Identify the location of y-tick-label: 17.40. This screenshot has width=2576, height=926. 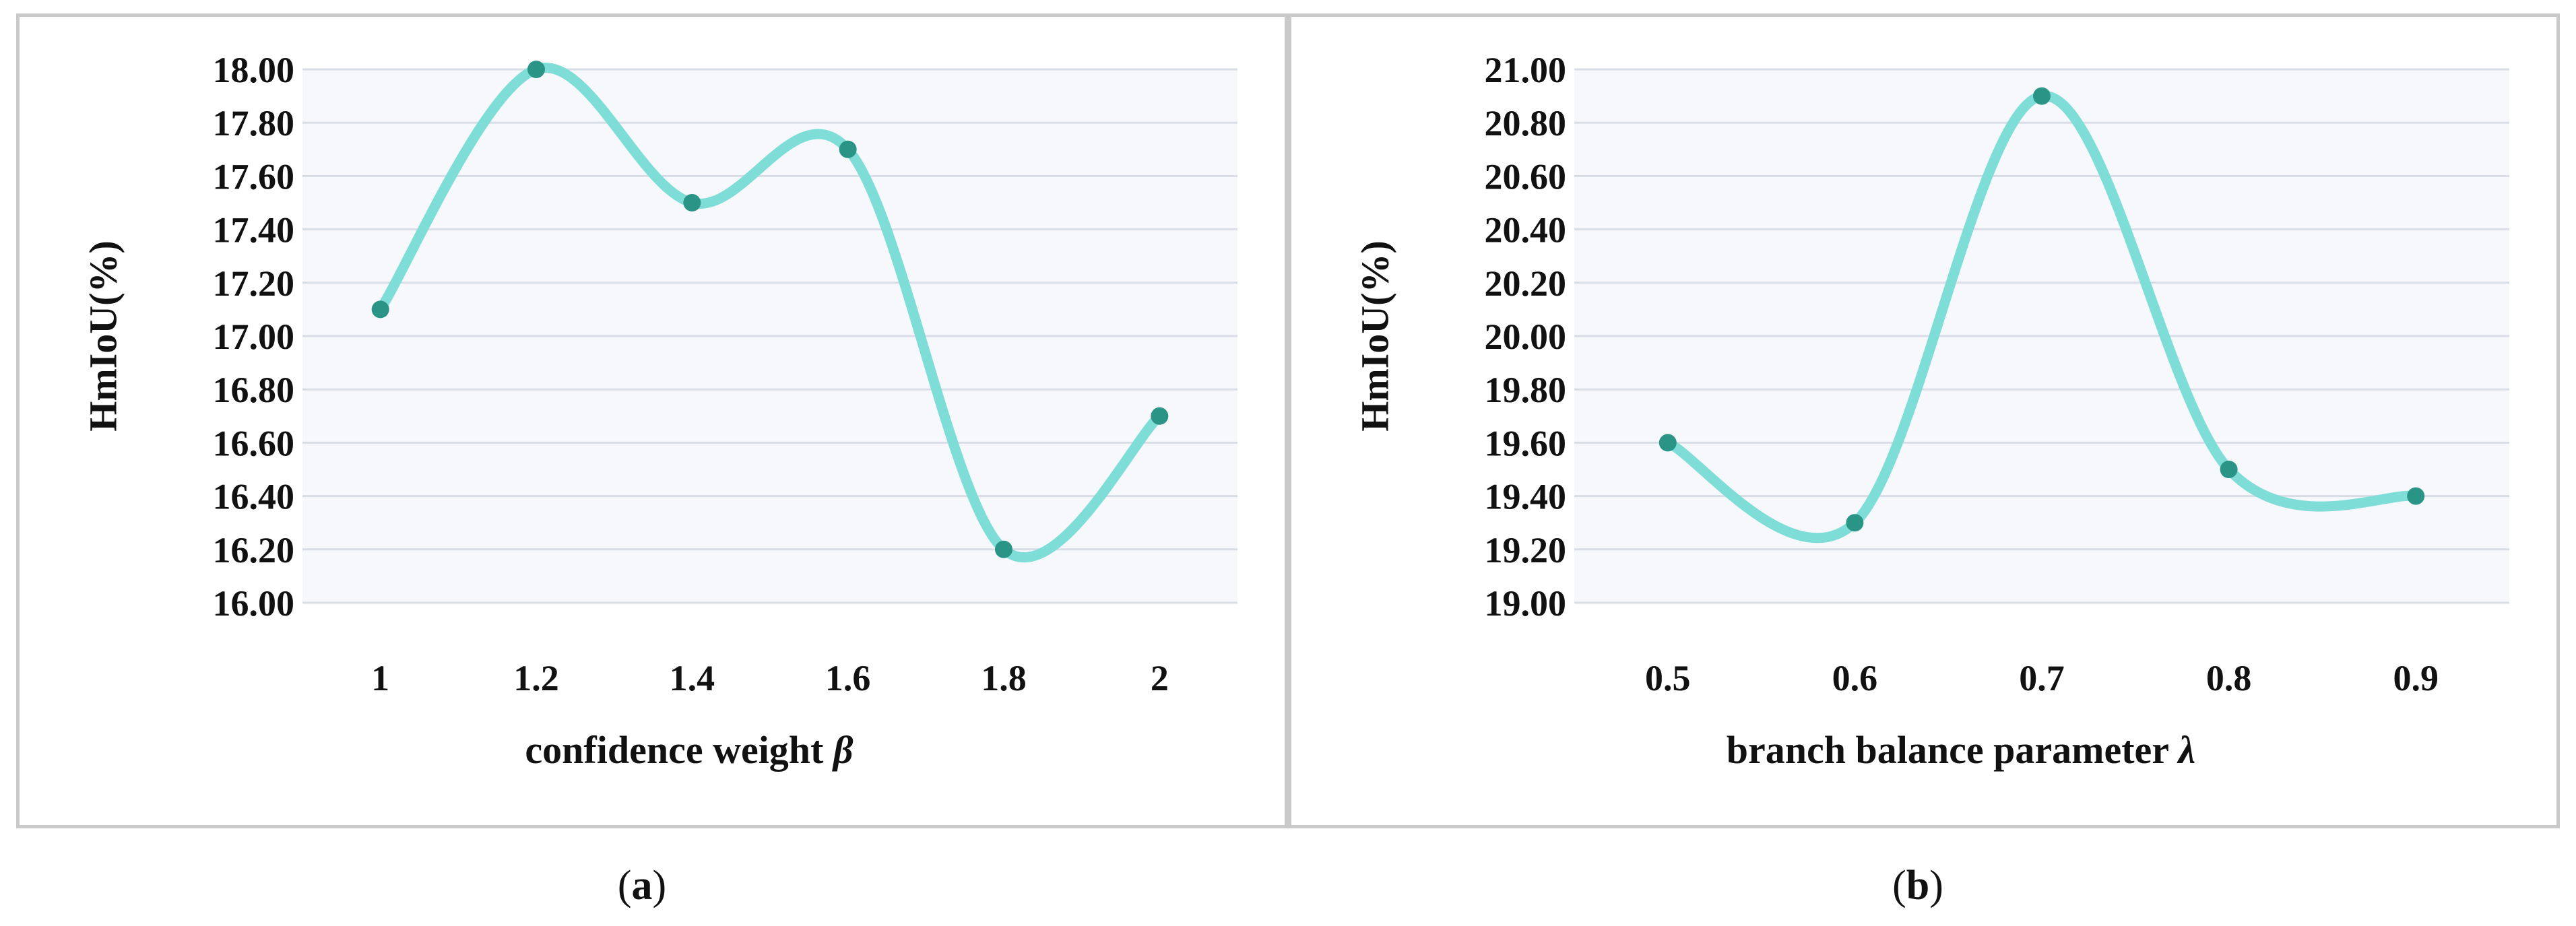
(254, 230).